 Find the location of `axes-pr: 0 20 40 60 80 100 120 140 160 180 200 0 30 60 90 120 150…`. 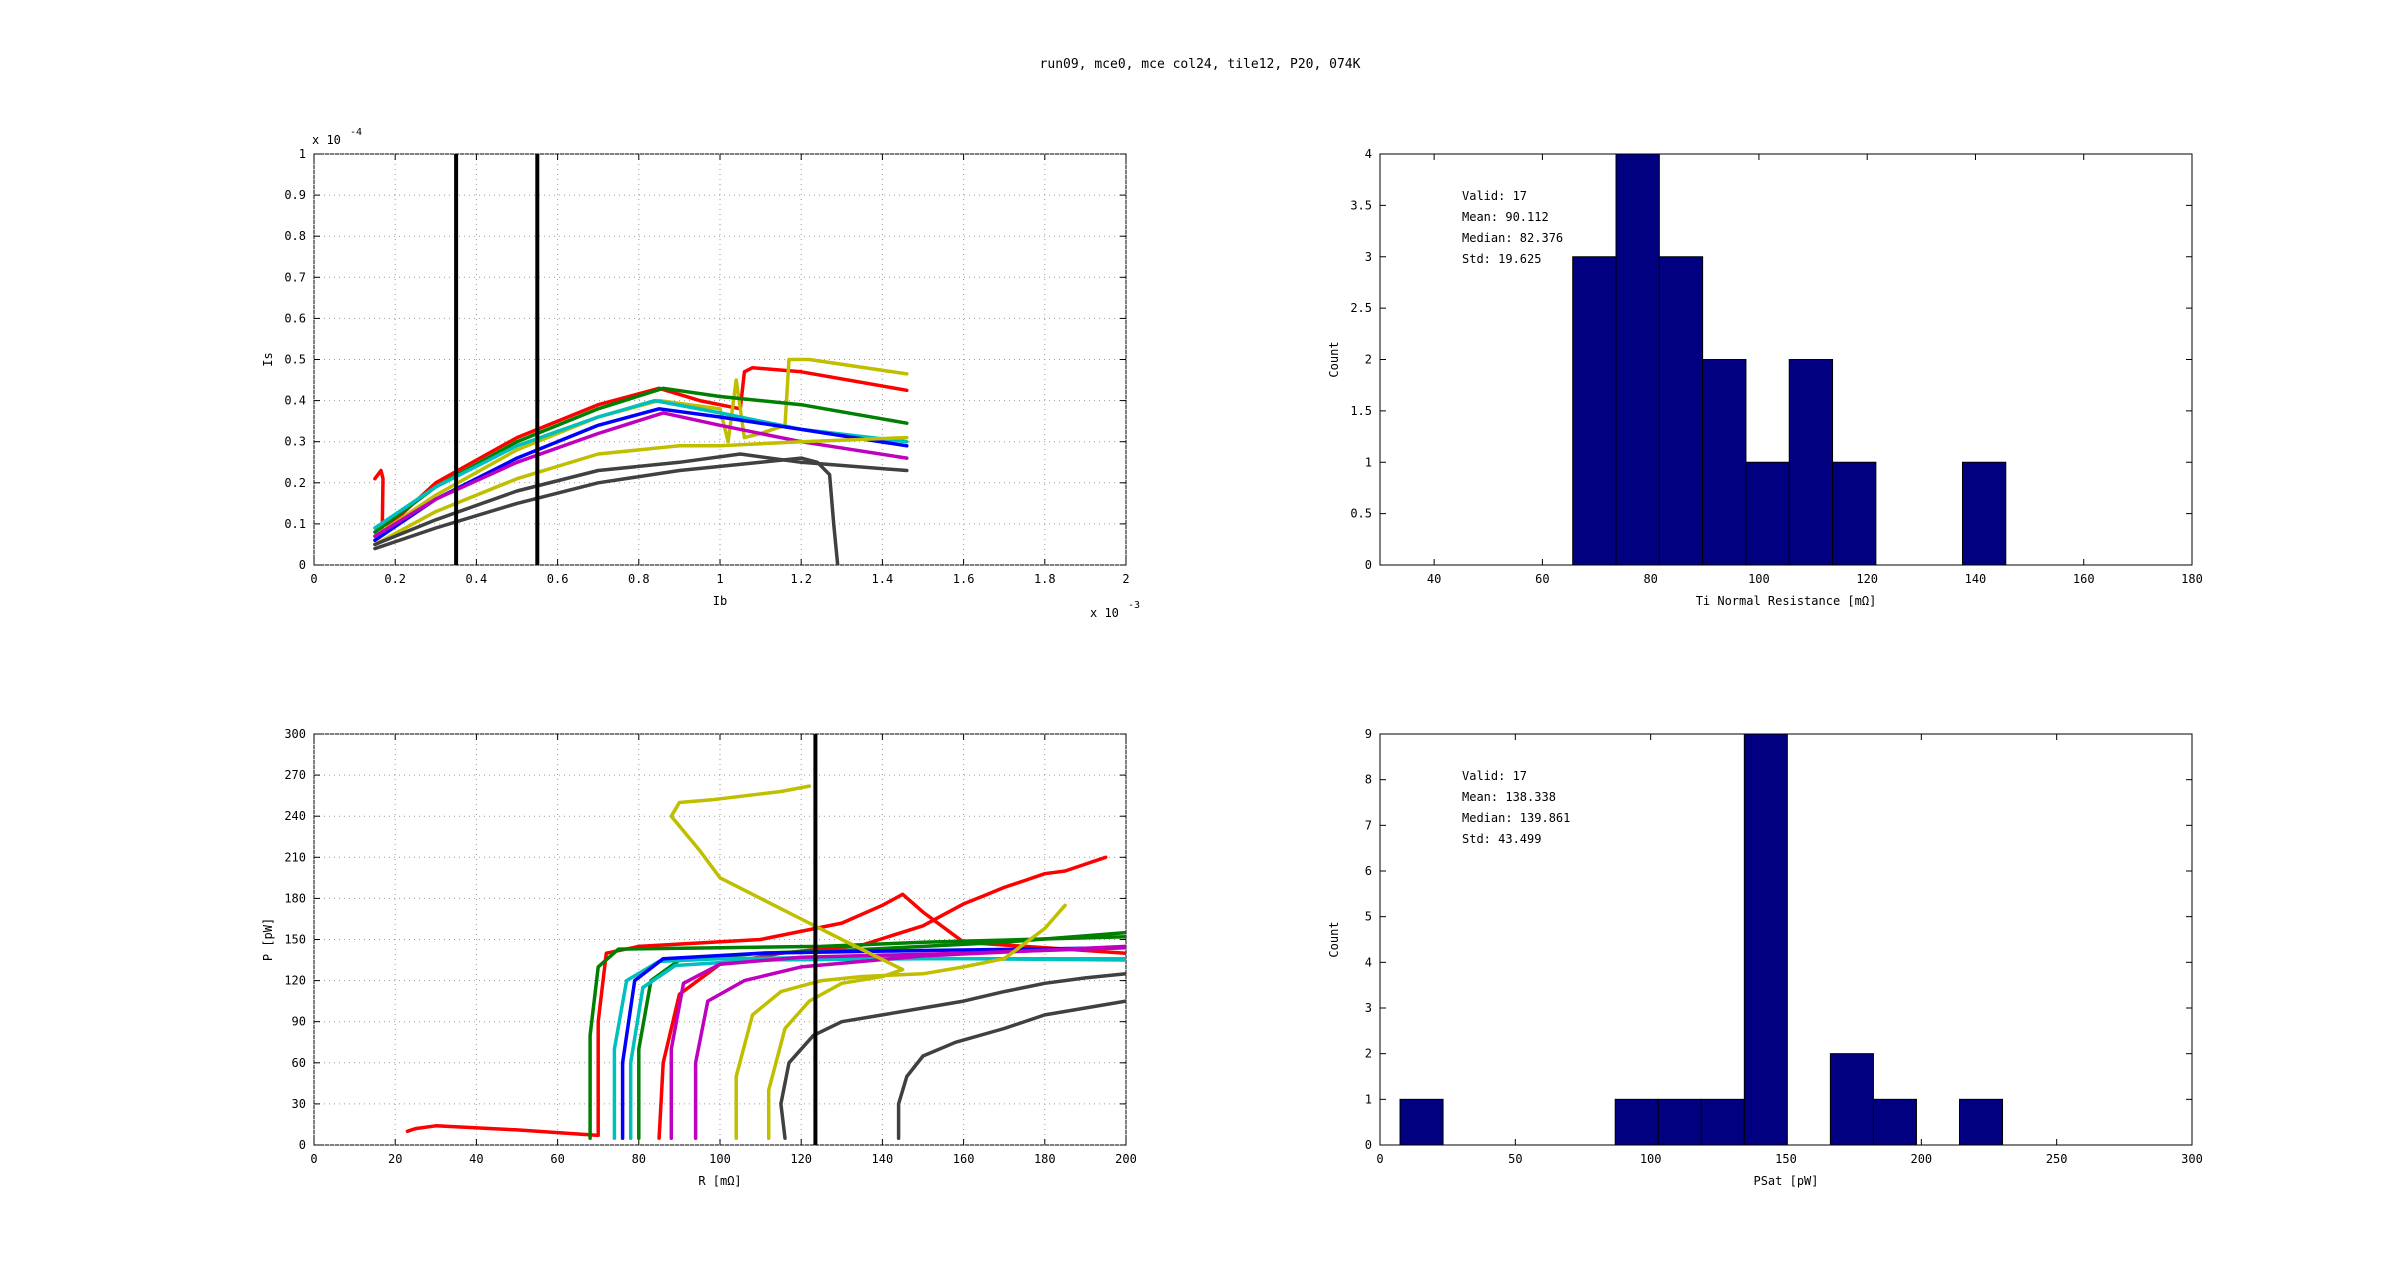

axes-pr: 0 20 40 60 80 100 120 140 160 180 200 0 30 60 90 120 150… is located at coordinates (699, 957).